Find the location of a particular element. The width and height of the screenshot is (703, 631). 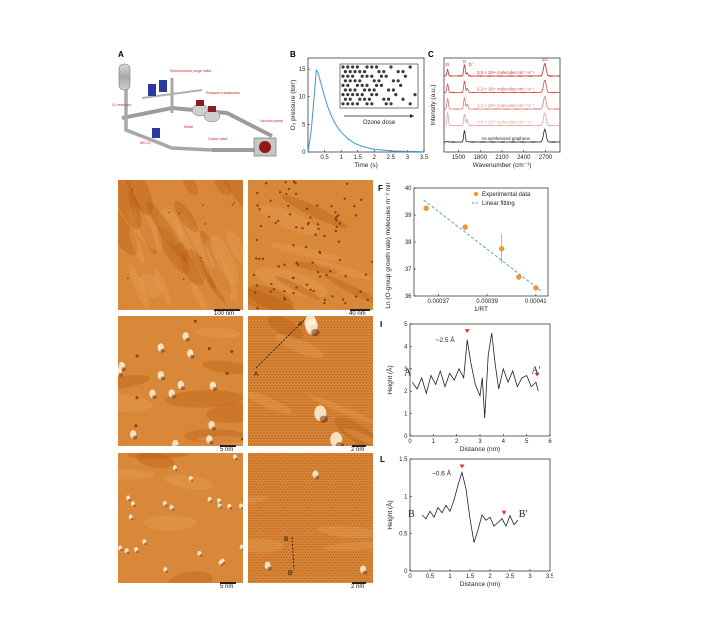

stm-image-e is located at coordinates (310, 245).